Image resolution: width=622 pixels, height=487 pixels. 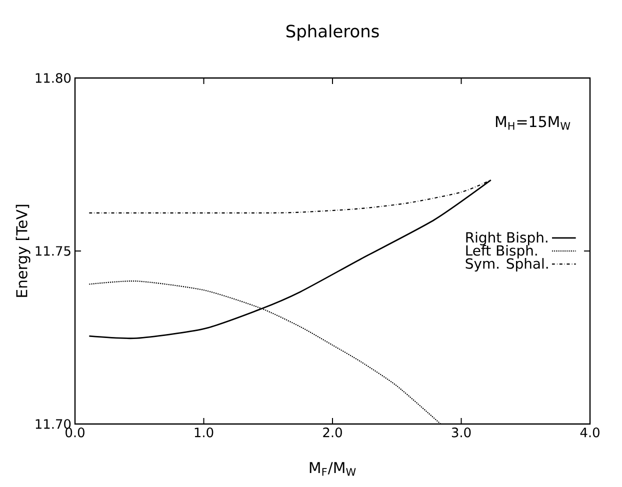 What do you see at coordinates (53, 251) in the screenshot?
I see `y-tick-label: 11.75` at bounding box center [53, 251].